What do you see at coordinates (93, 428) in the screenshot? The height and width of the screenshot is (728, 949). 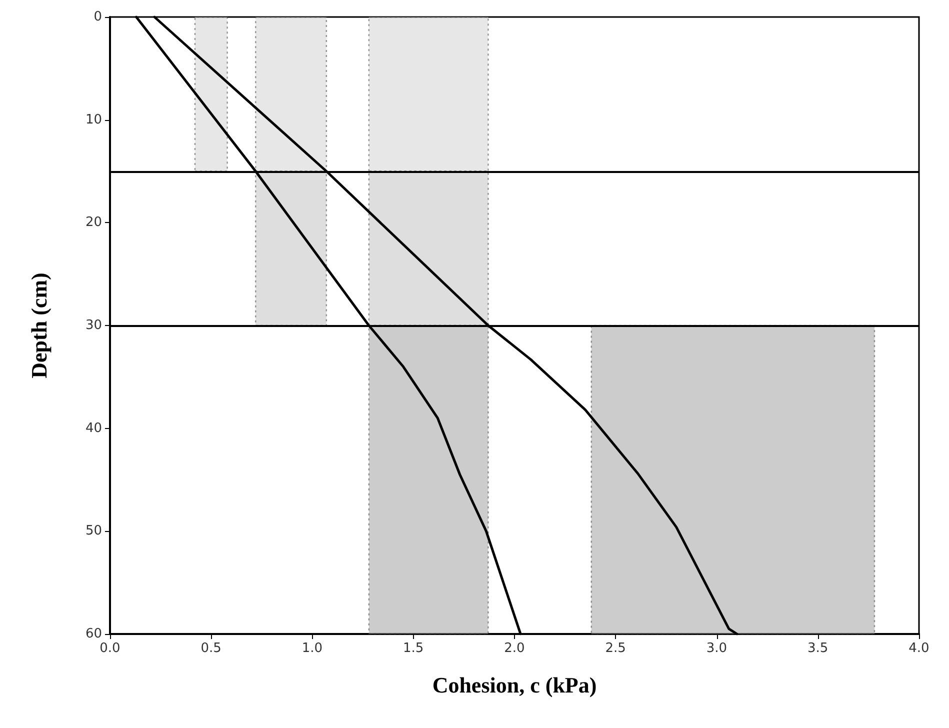 I see `y-tick-label: 40` at bounding box center [93, 428].